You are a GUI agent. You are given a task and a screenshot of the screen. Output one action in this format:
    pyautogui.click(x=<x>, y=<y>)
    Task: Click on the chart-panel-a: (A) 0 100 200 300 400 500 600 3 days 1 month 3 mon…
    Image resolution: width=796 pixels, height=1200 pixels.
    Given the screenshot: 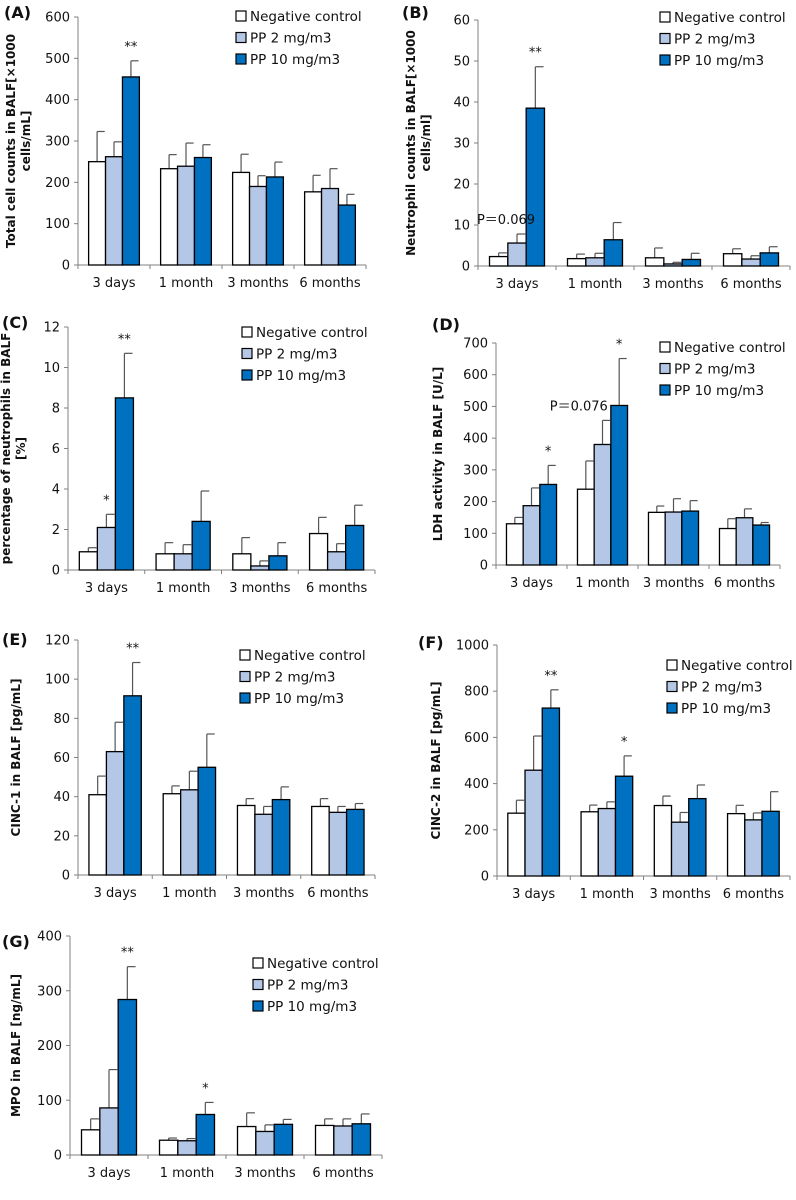 What is the action you would take?
    pyautogui.click(x=199, y=150)
    